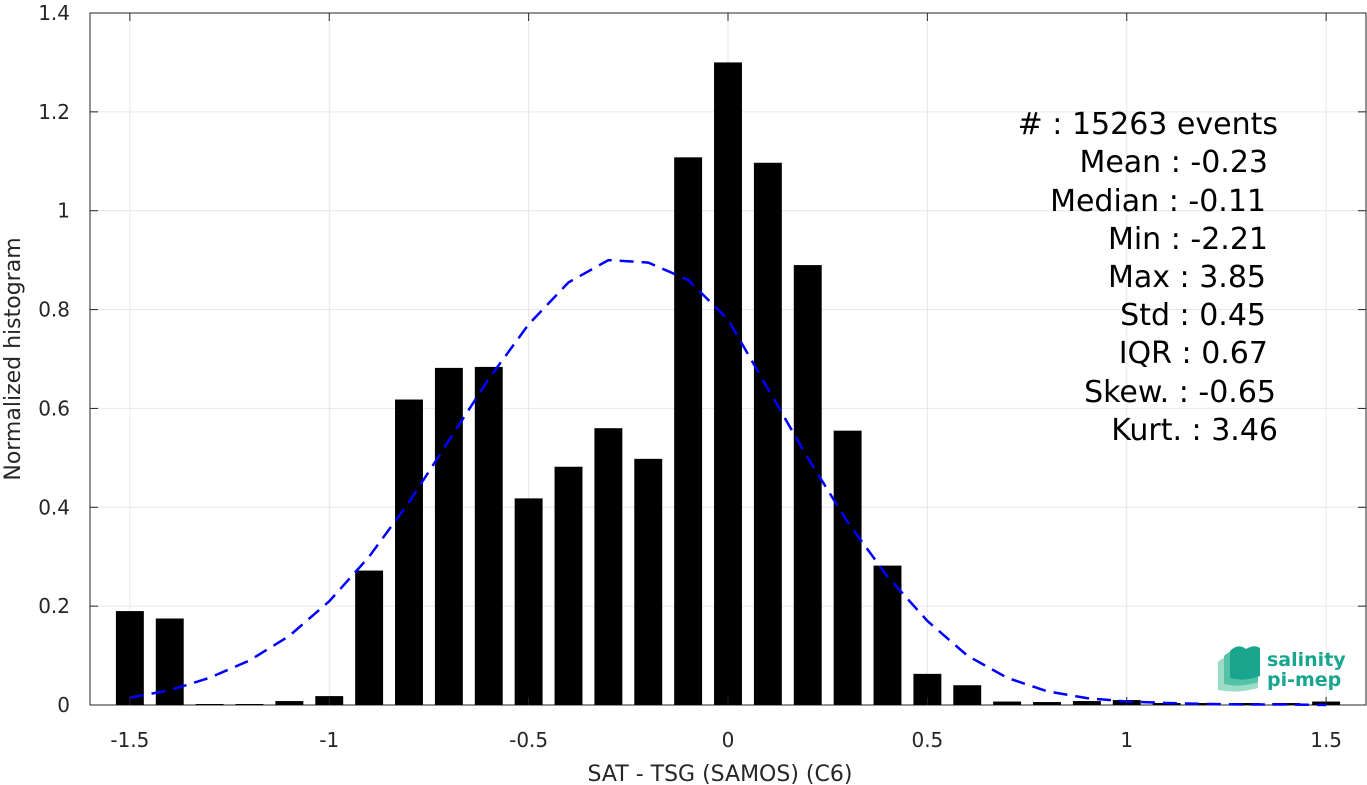 The height and width of the screenshot is (785, 1367). Describe the element at coordinates (54, 112) in the screenshot. I see `y-tick-label: 1.2` at that location.